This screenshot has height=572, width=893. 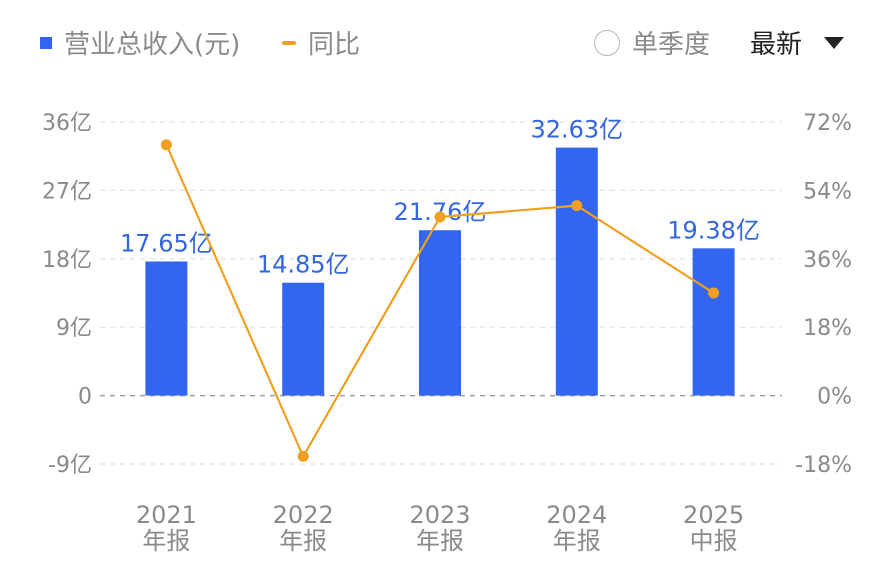 I want to click on radio-icon, so click(x=607, y=42).